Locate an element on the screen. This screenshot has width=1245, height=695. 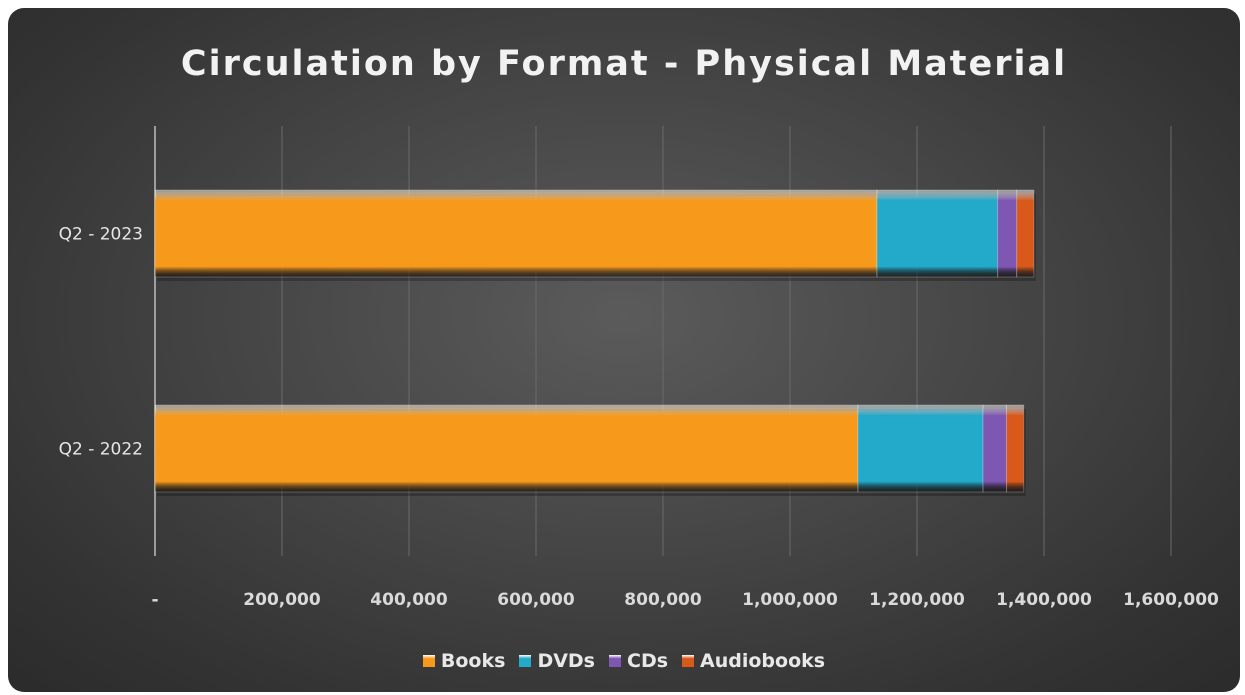
legend-item: CDs is located at coordinates (638, 661).